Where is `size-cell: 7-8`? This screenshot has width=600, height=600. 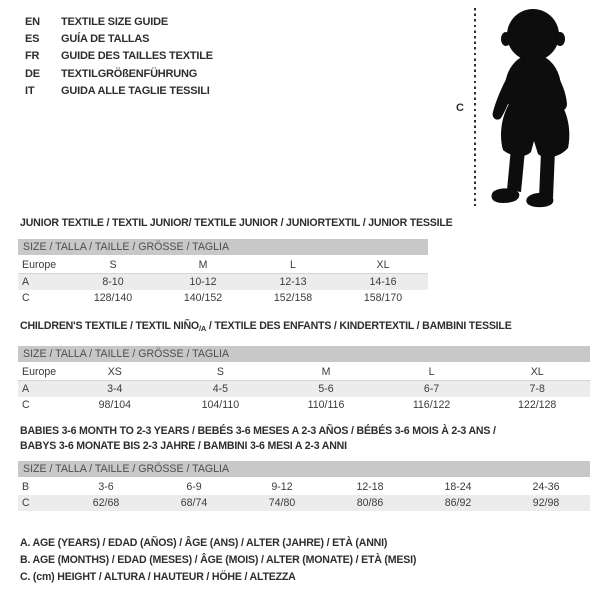 size-cell: 7-8 is located at coordinates (537, 388).